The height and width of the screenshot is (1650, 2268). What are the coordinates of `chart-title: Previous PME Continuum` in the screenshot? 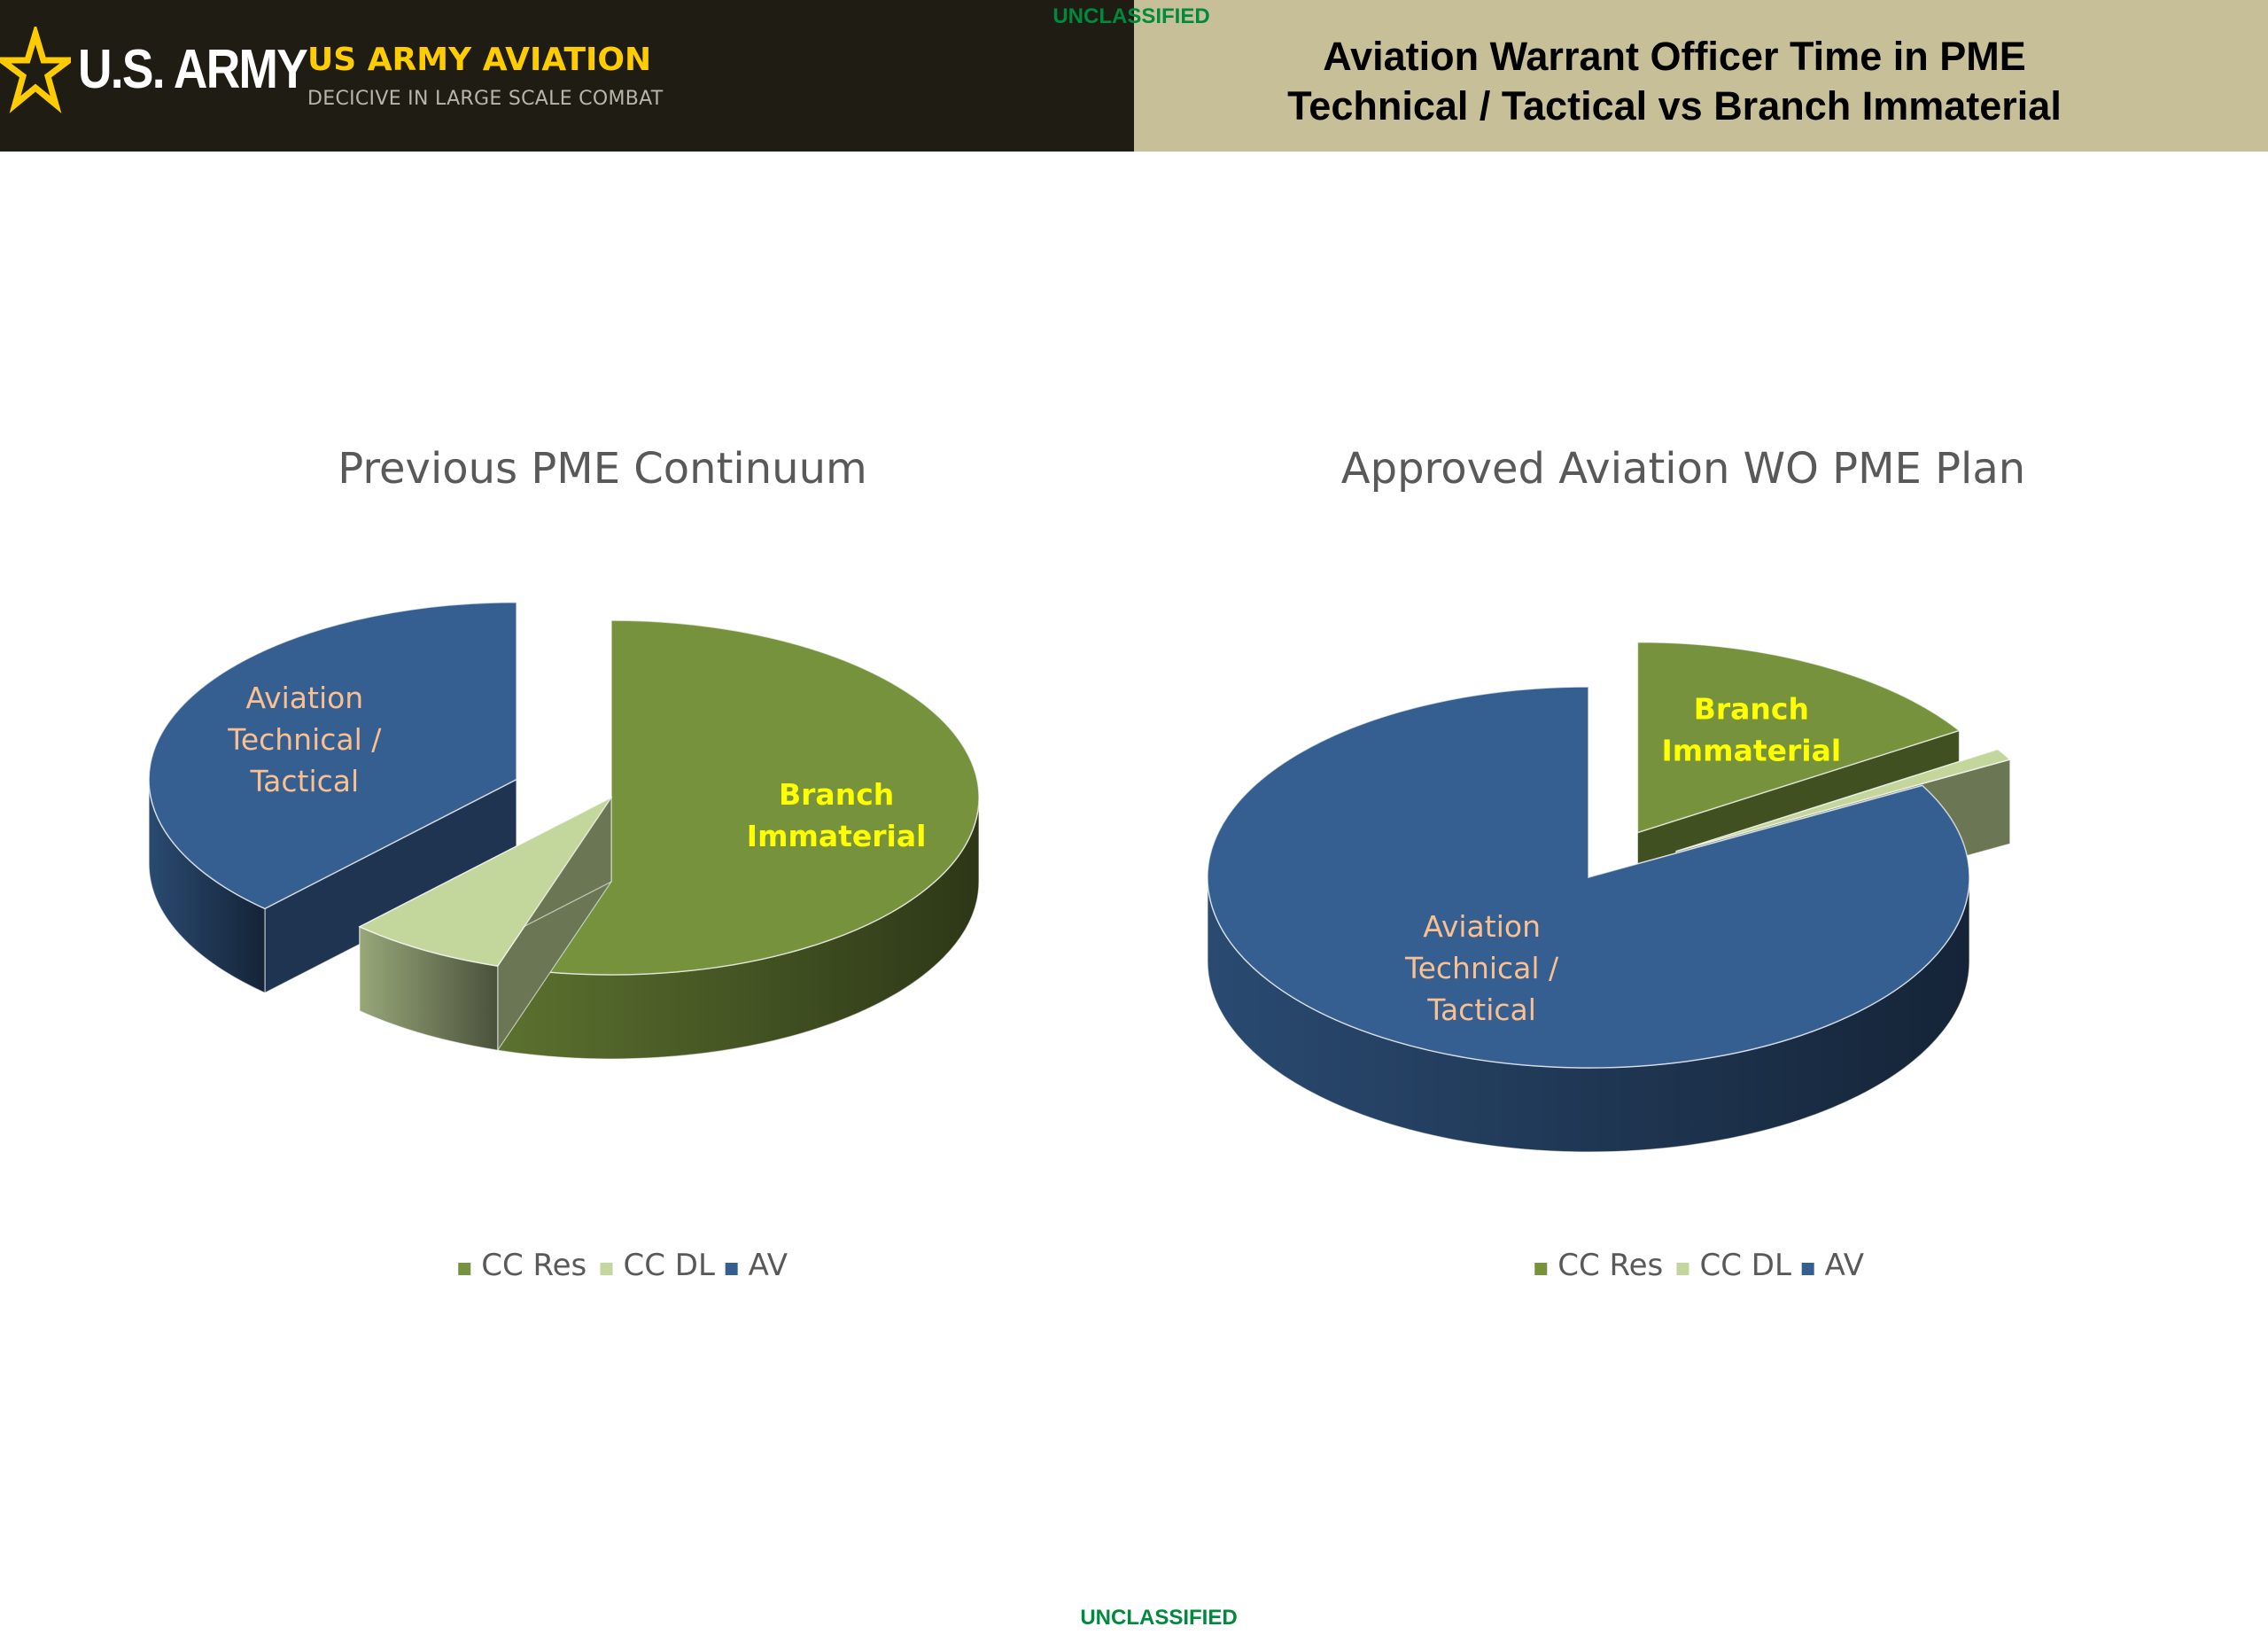 It's located at (602, 469).